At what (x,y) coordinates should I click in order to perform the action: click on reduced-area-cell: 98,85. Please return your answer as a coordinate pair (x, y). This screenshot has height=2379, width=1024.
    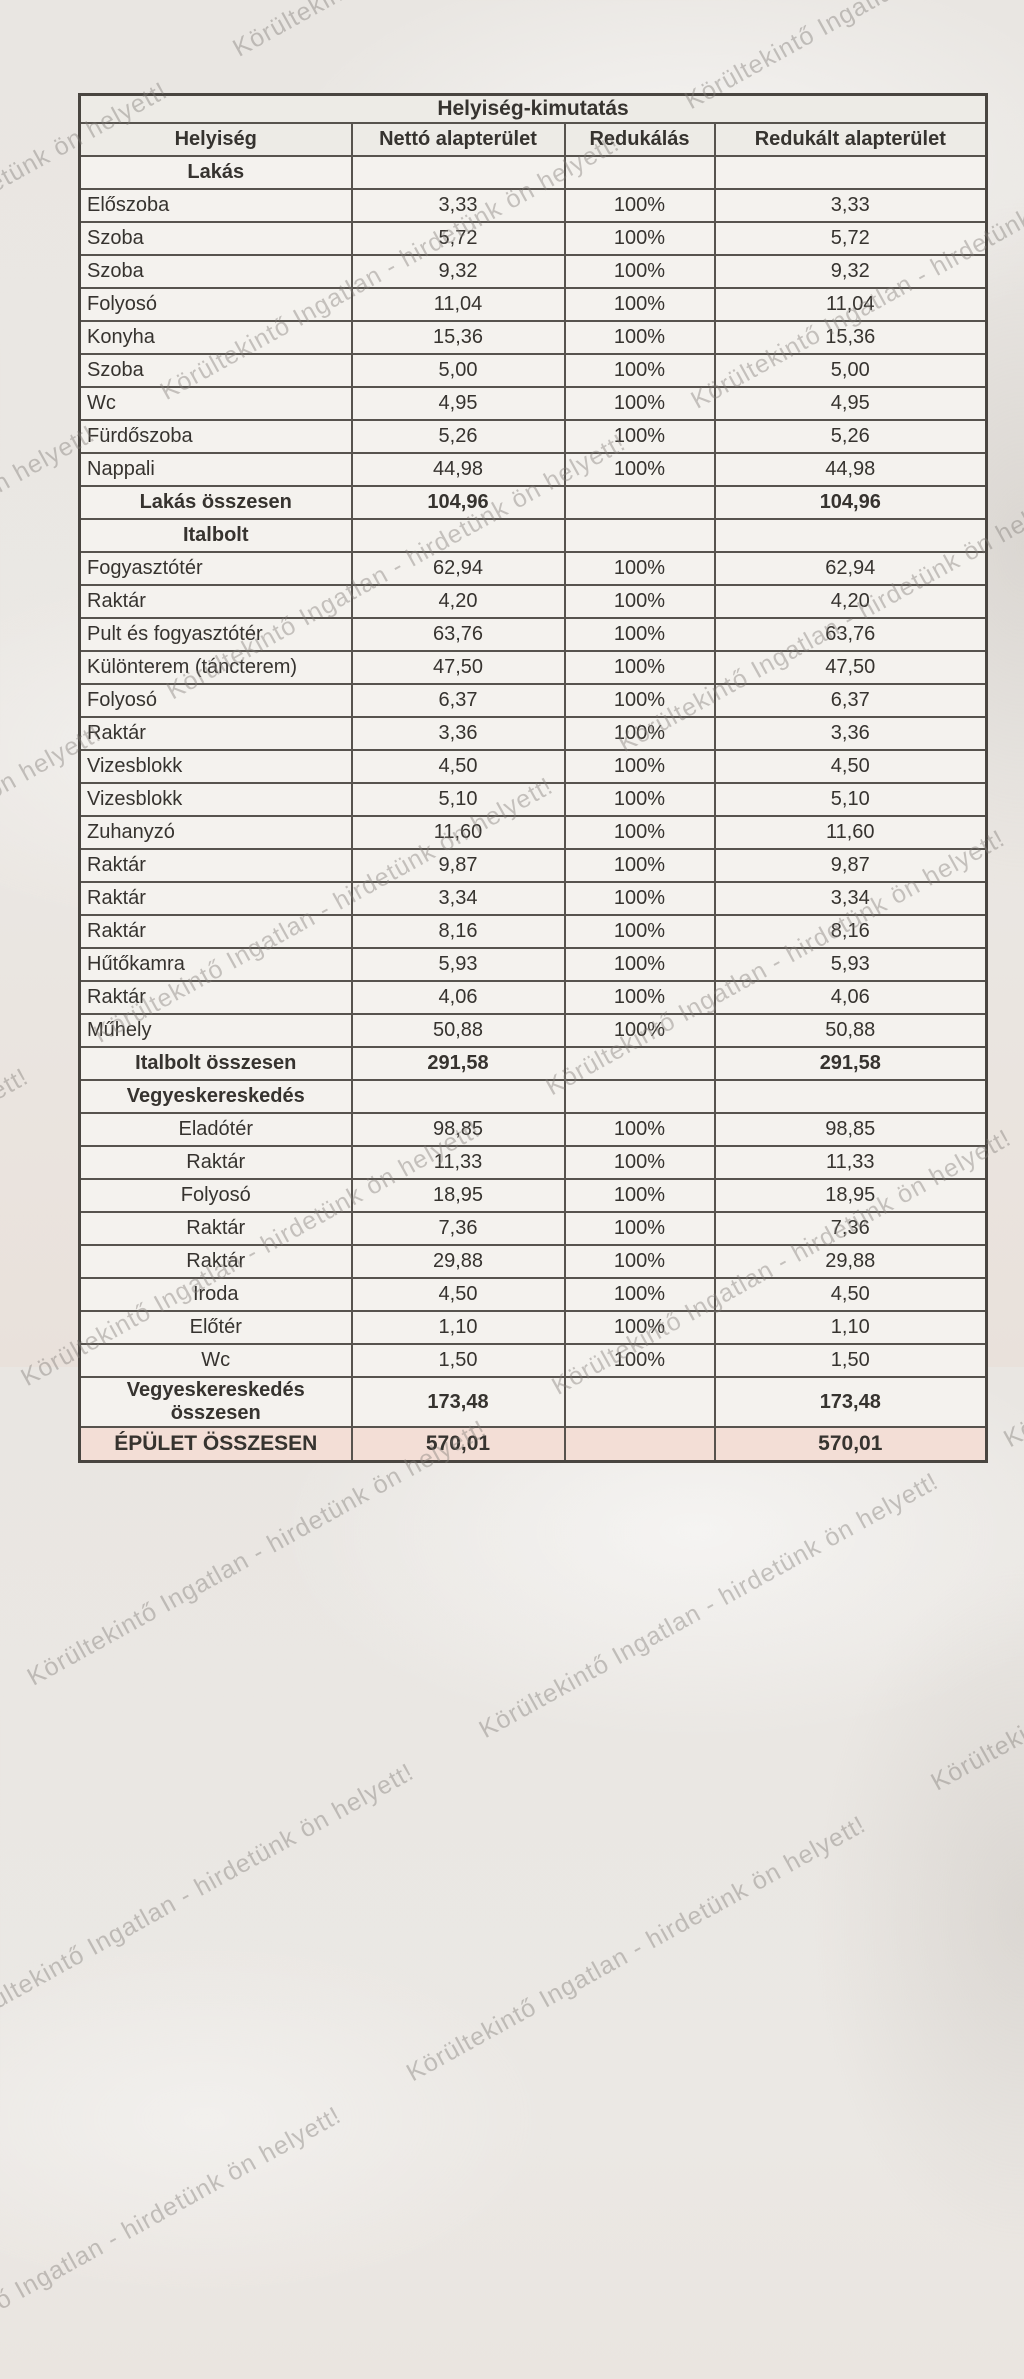
    Looking at the image, I should click on (850, 1130).